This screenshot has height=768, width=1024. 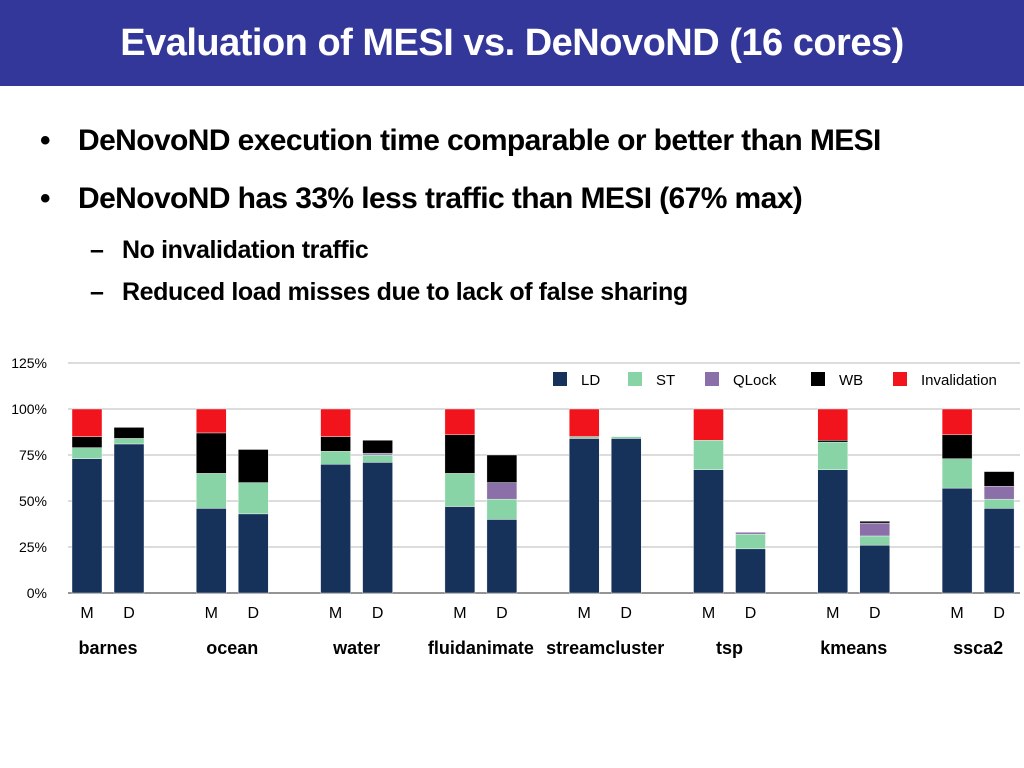 What do you see at coordinates (245, 250) in the screenshot?
I see `sub-bullet-text: No invalidation traffic` at bounding box center [245, 250].